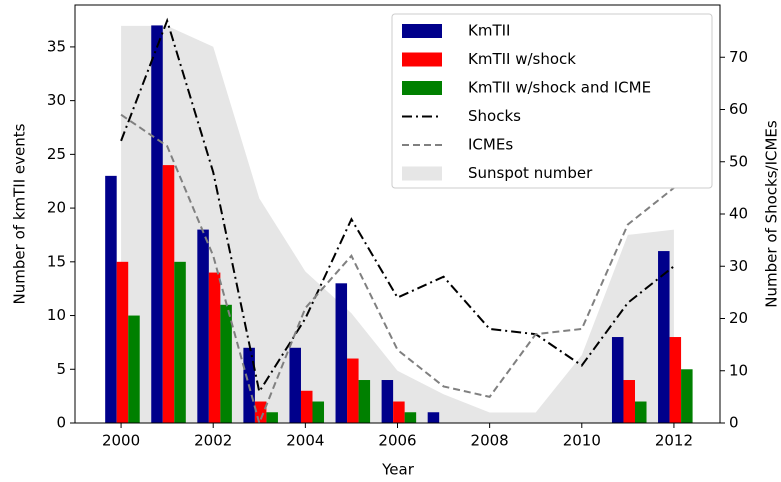 The height and width of the screenshot is (482, 781). What do you see at coordinates (61, 423) in the screenshot?
I see `y-tick-label: 0` at bounding box center [61, 423].